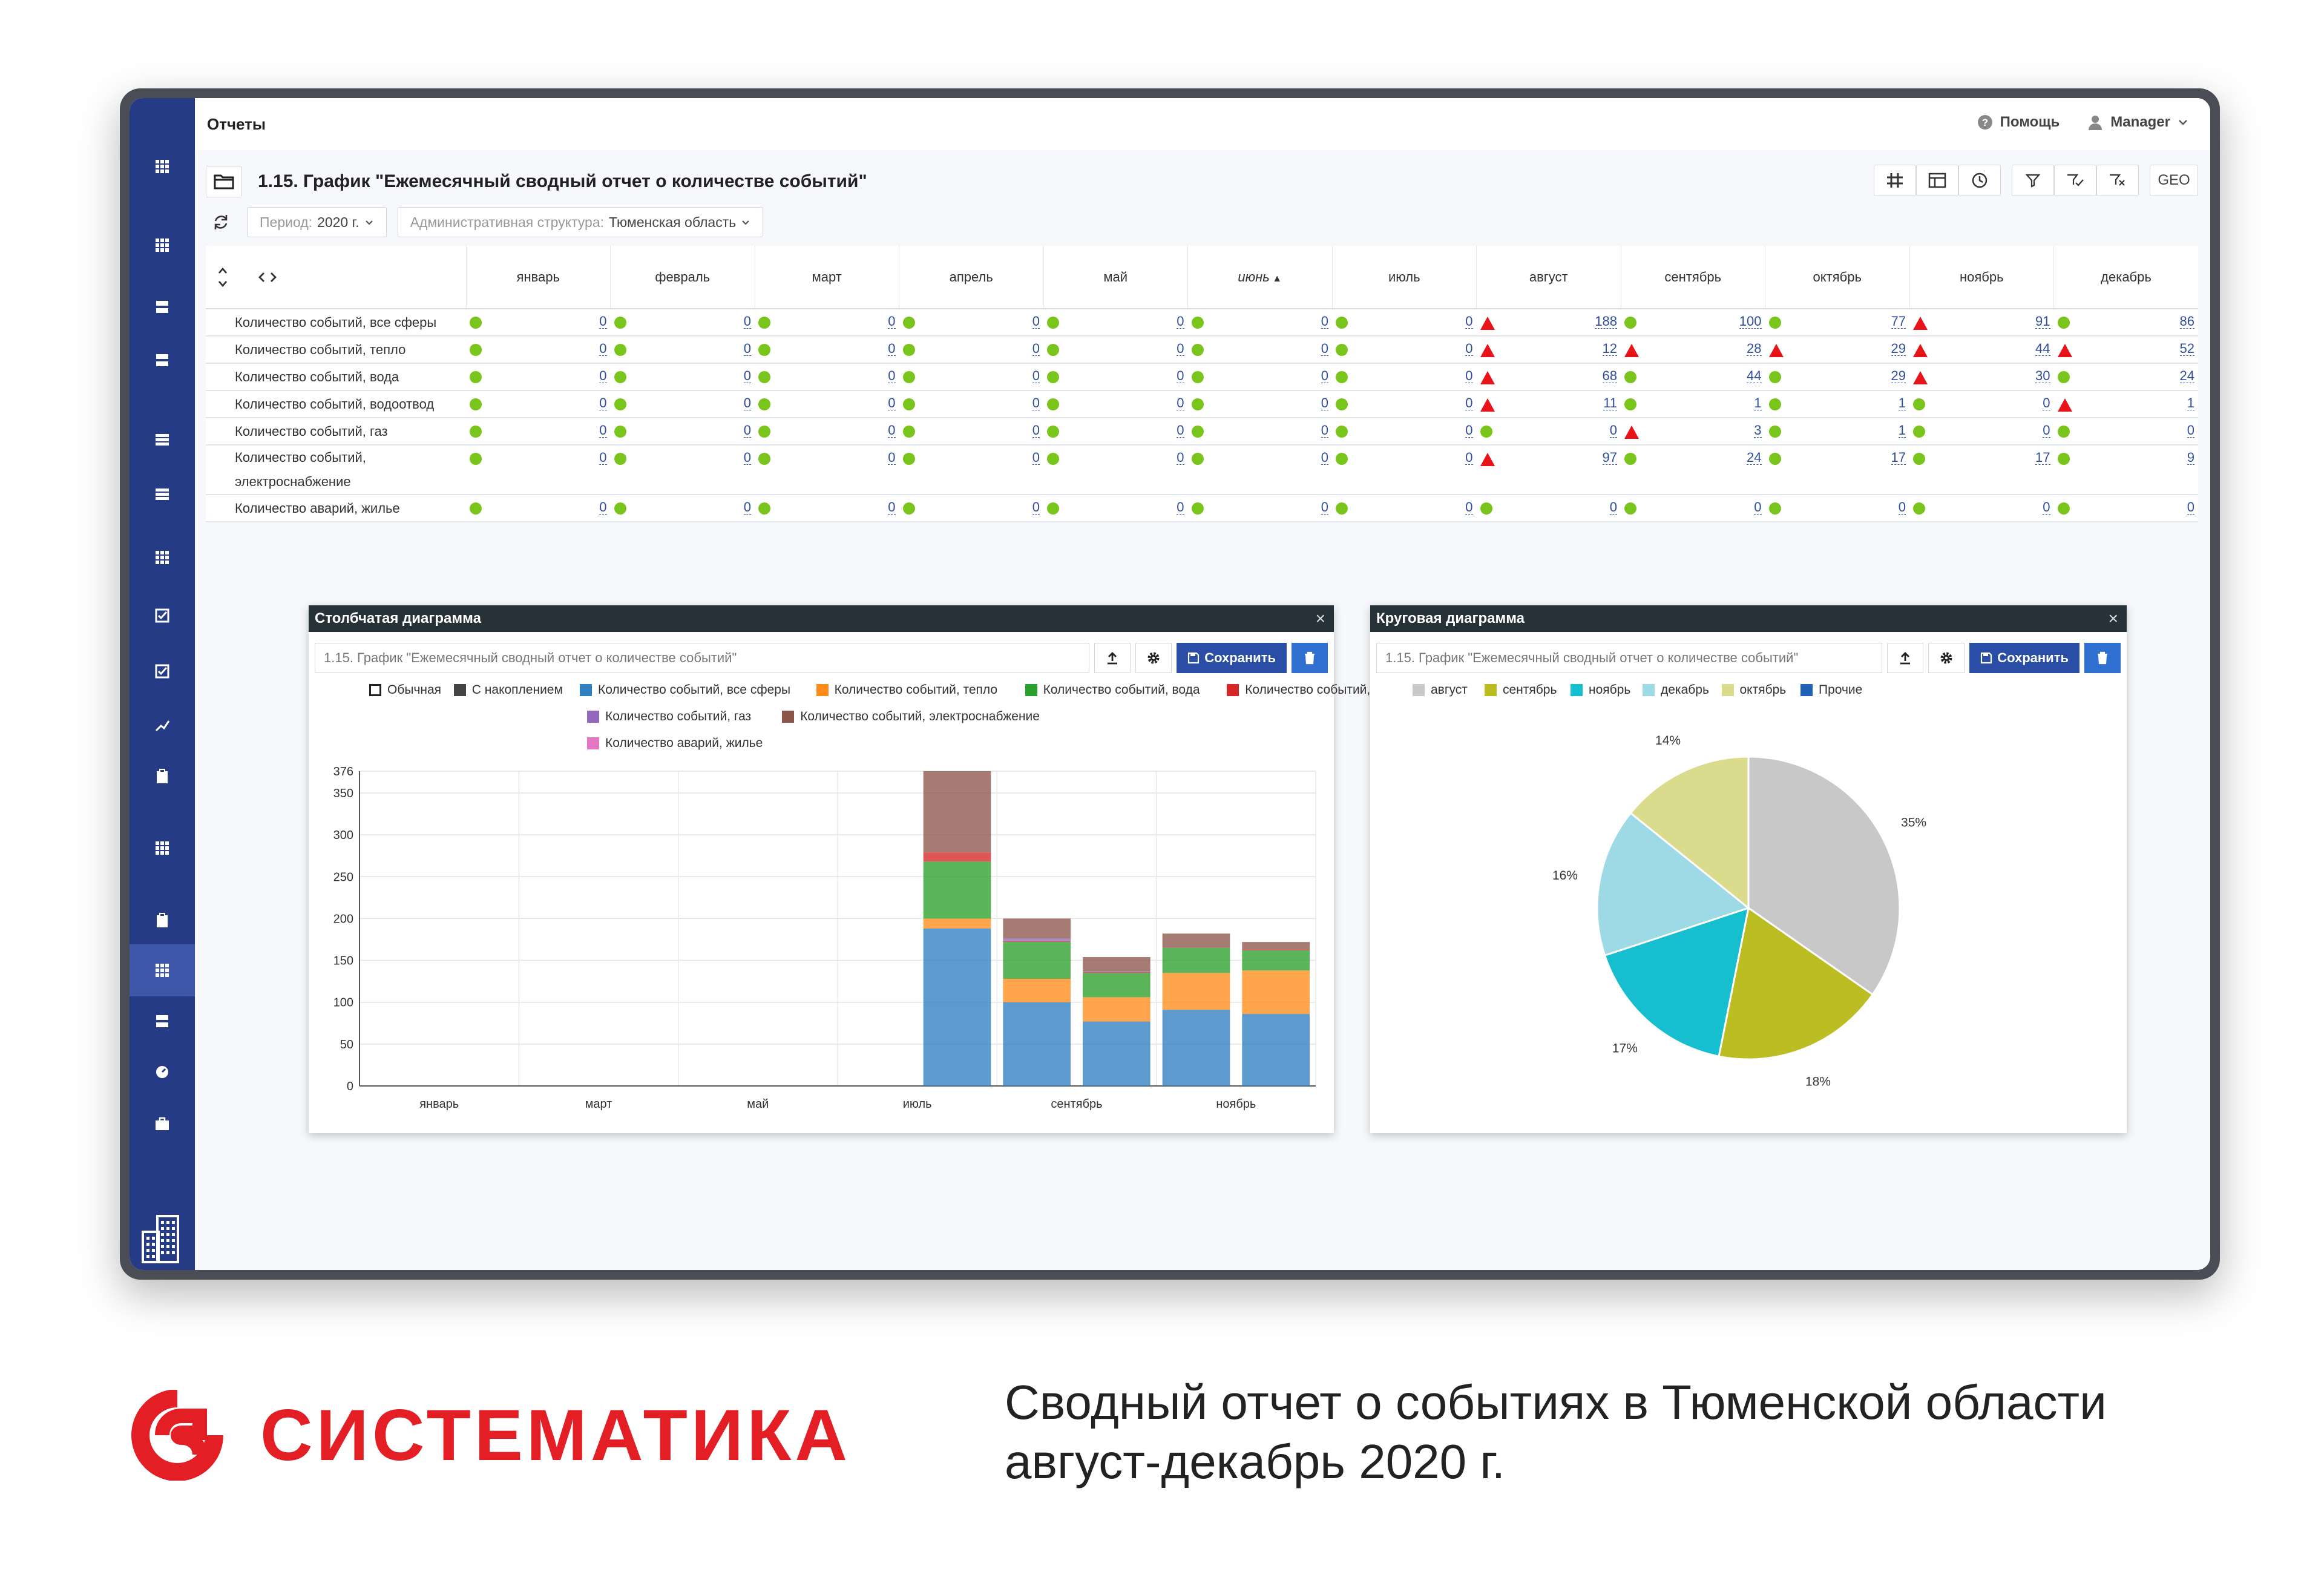 The width and height of the screenshot is (2324, 1569). What do you see at coordinates (1946, 658) in the screenshot?
I see `settings-button` at bounding box center [1946, 658].